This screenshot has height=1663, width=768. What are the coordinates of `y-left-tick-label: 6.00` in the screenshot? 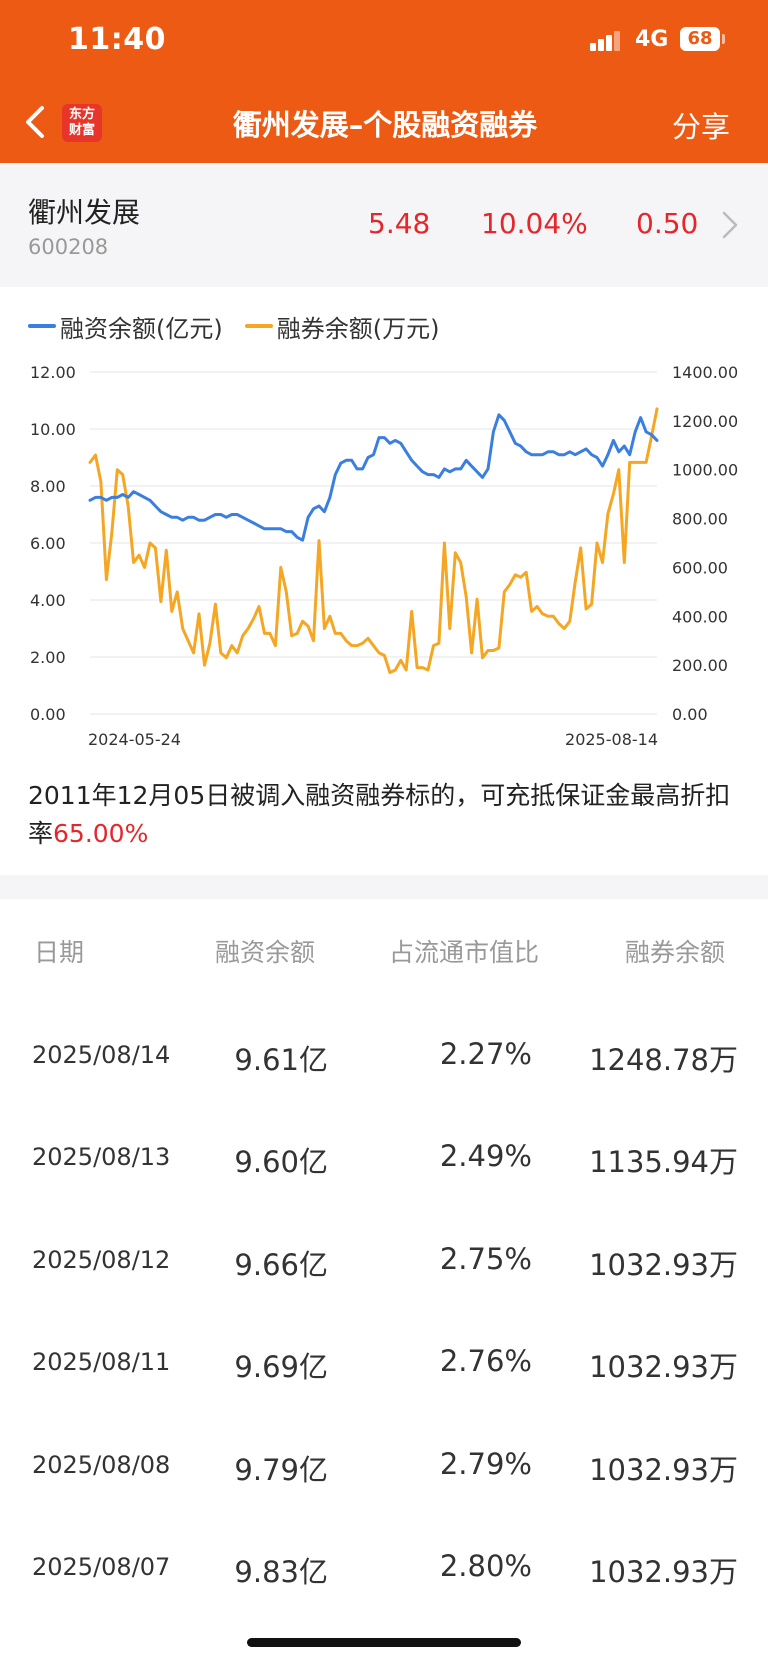 It's located at (48, 543).